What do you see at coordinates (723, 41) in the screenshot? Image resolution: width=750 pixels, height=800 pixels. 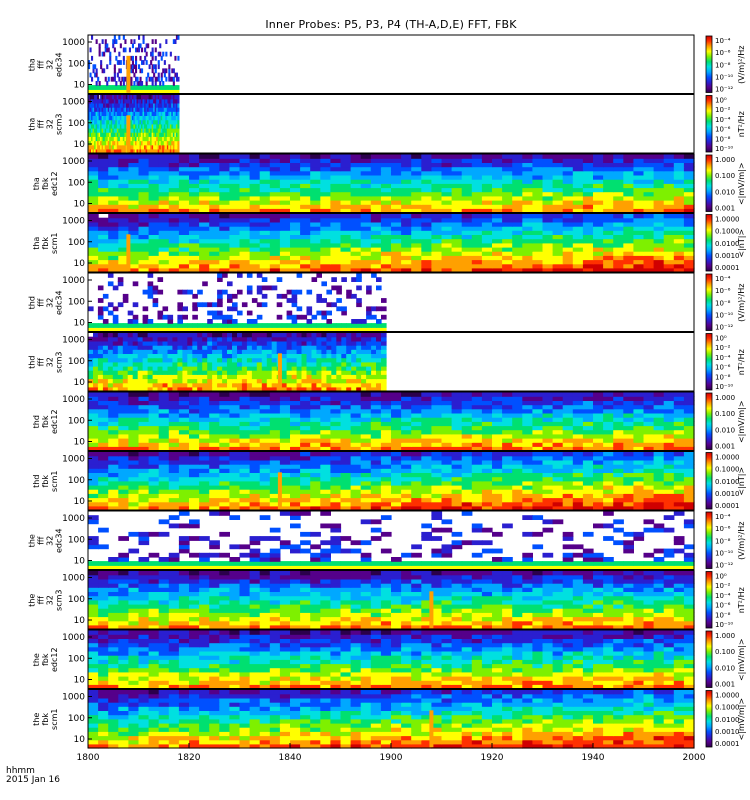 I see `colorbar-tick-label: 10⁻⁴` at bounding box center [723, 41].